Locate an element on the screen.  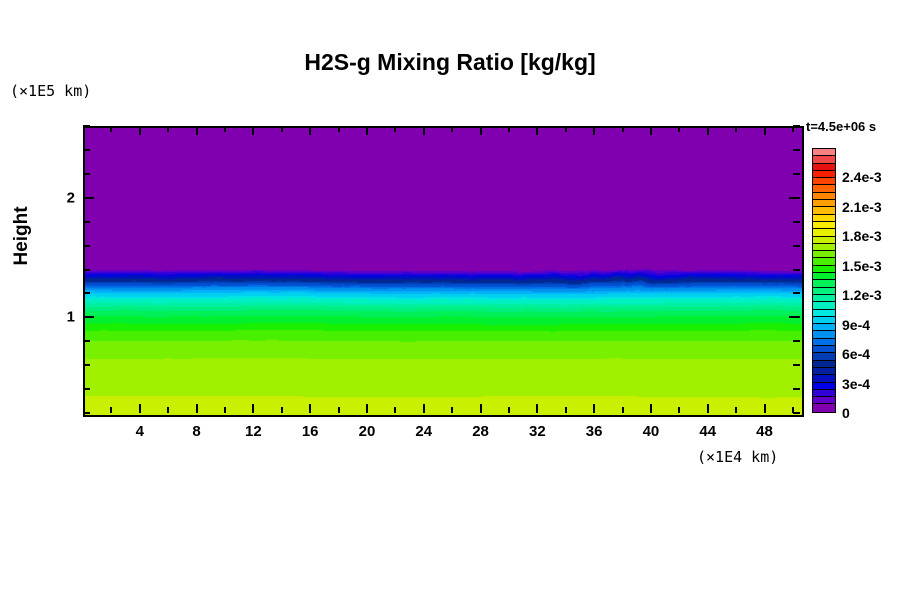
colorbar-tick-label-5: 9e-4 is located at coordinates (856, 324).